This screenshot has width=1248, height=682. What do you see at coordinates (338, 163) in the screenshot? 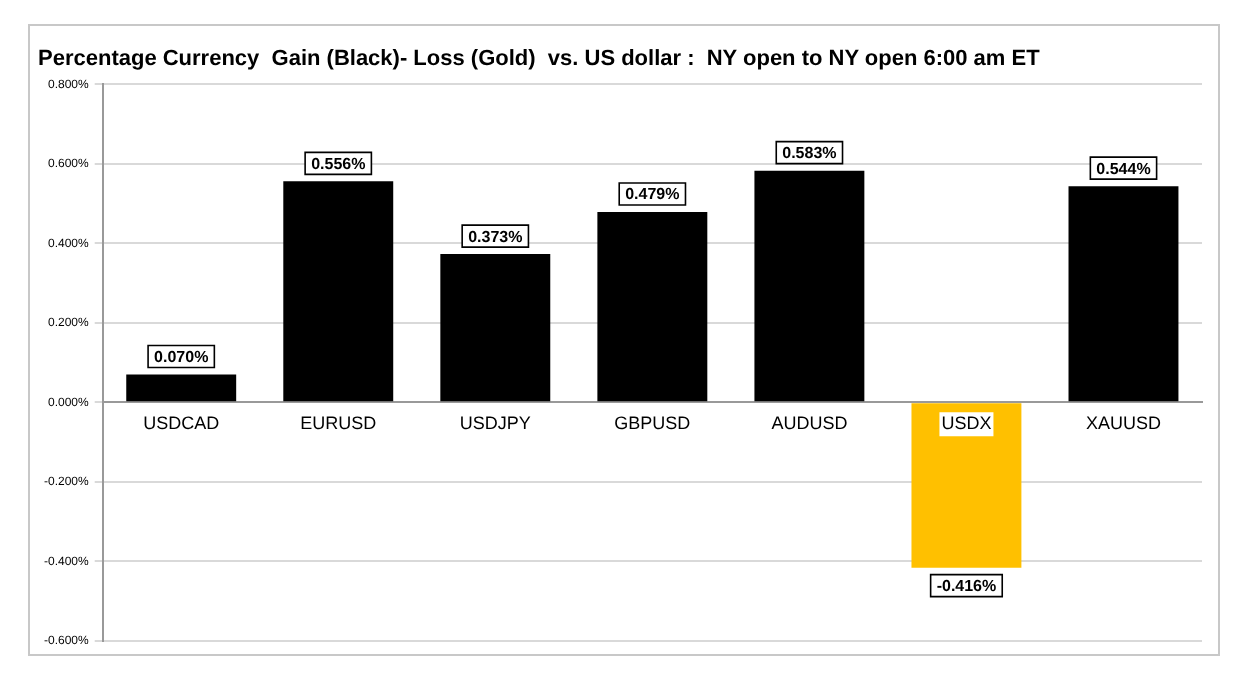
I see `data-label: 0.556%` at bounding box center [338, 163].